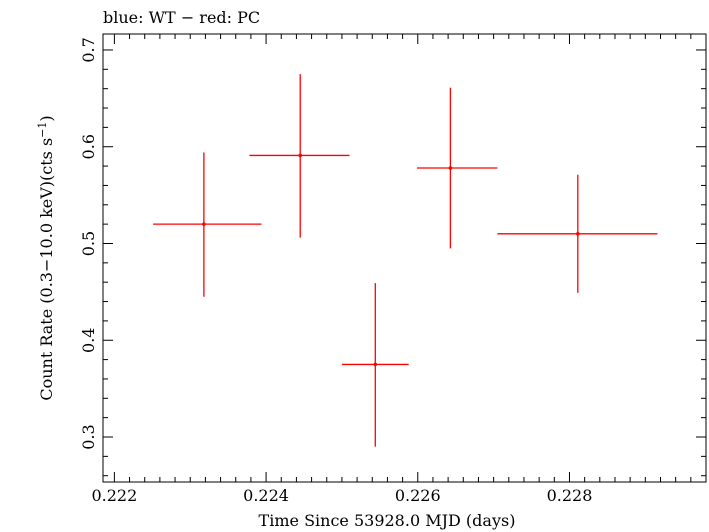  I want to click on x-tick-labels: 0.222 0.224 0.226 0.228, so click(341, 495).